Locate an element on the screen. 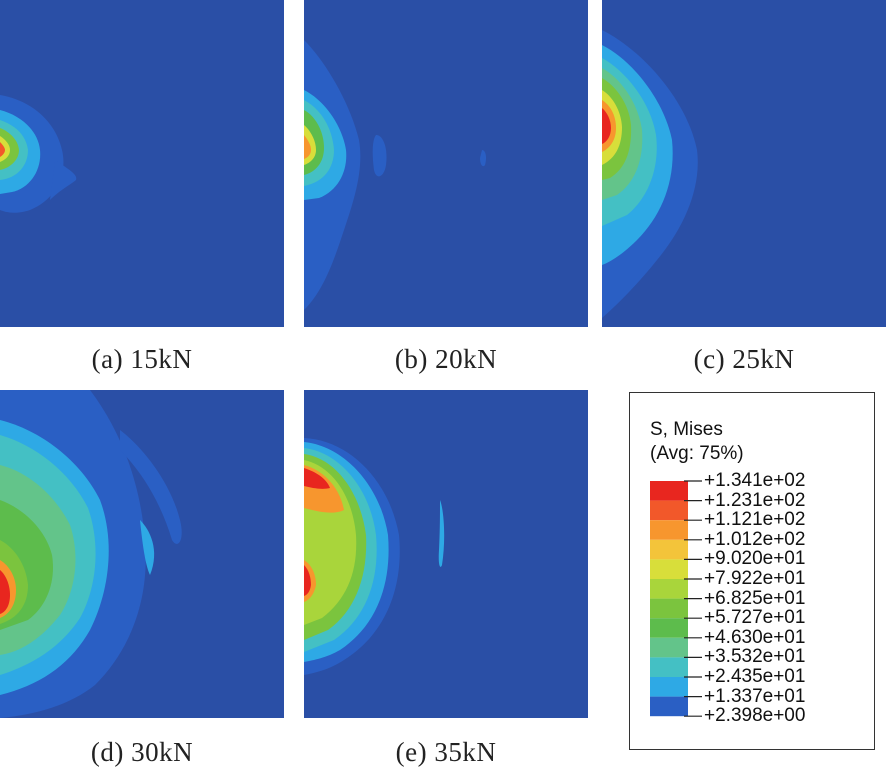  contour-panel-25kn is located at coordinates (744, 163).